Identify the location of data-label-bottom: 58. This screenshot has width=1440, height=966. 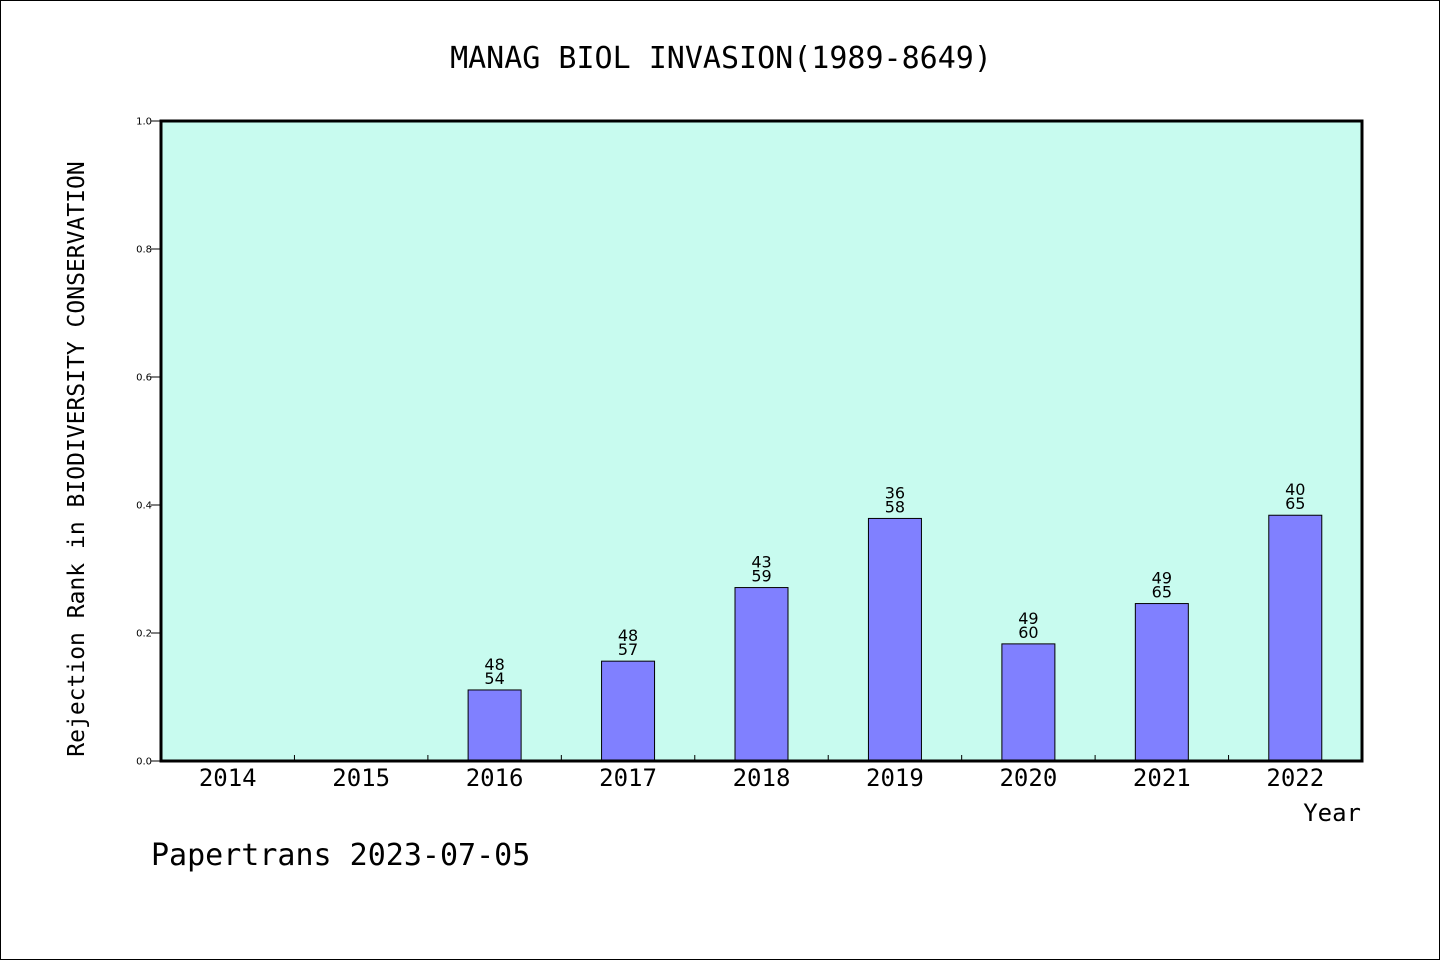
(895, 506).